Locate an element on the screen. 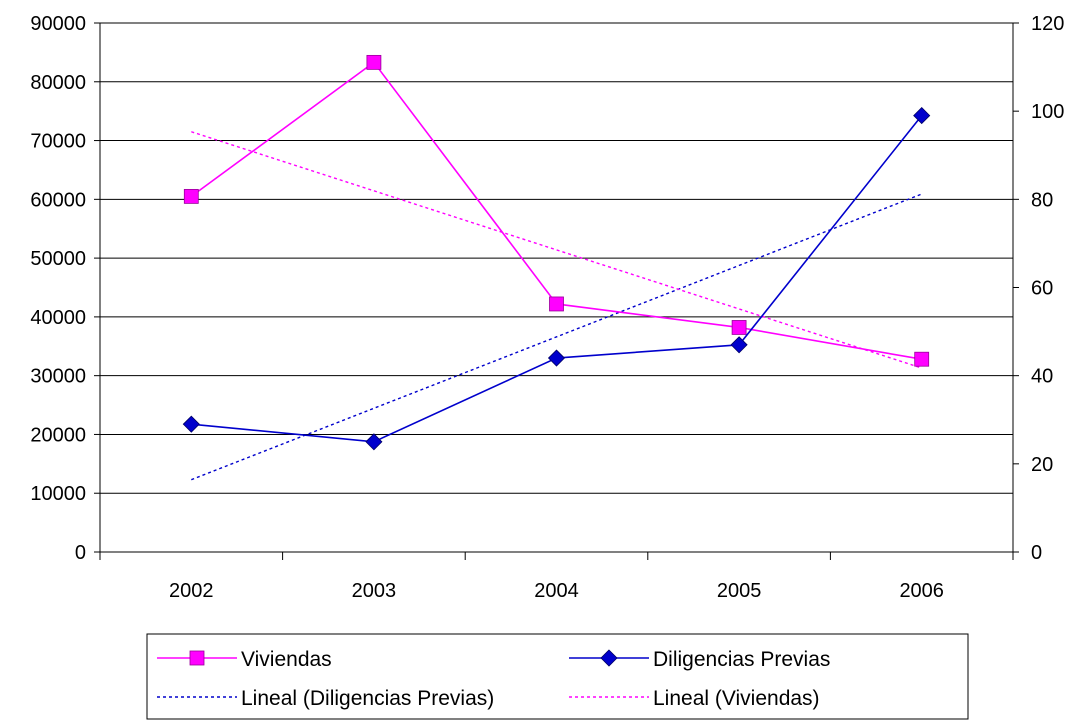 This screenshot has height=720, width=1080. right-tick-label: 40 is located at coordinates (1042, 377).